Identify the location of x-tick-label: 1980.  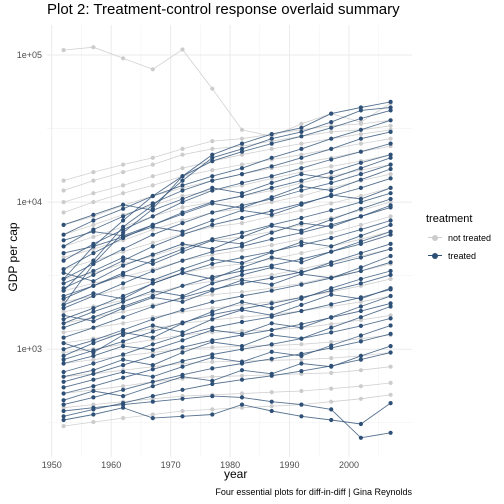
(230, 465).